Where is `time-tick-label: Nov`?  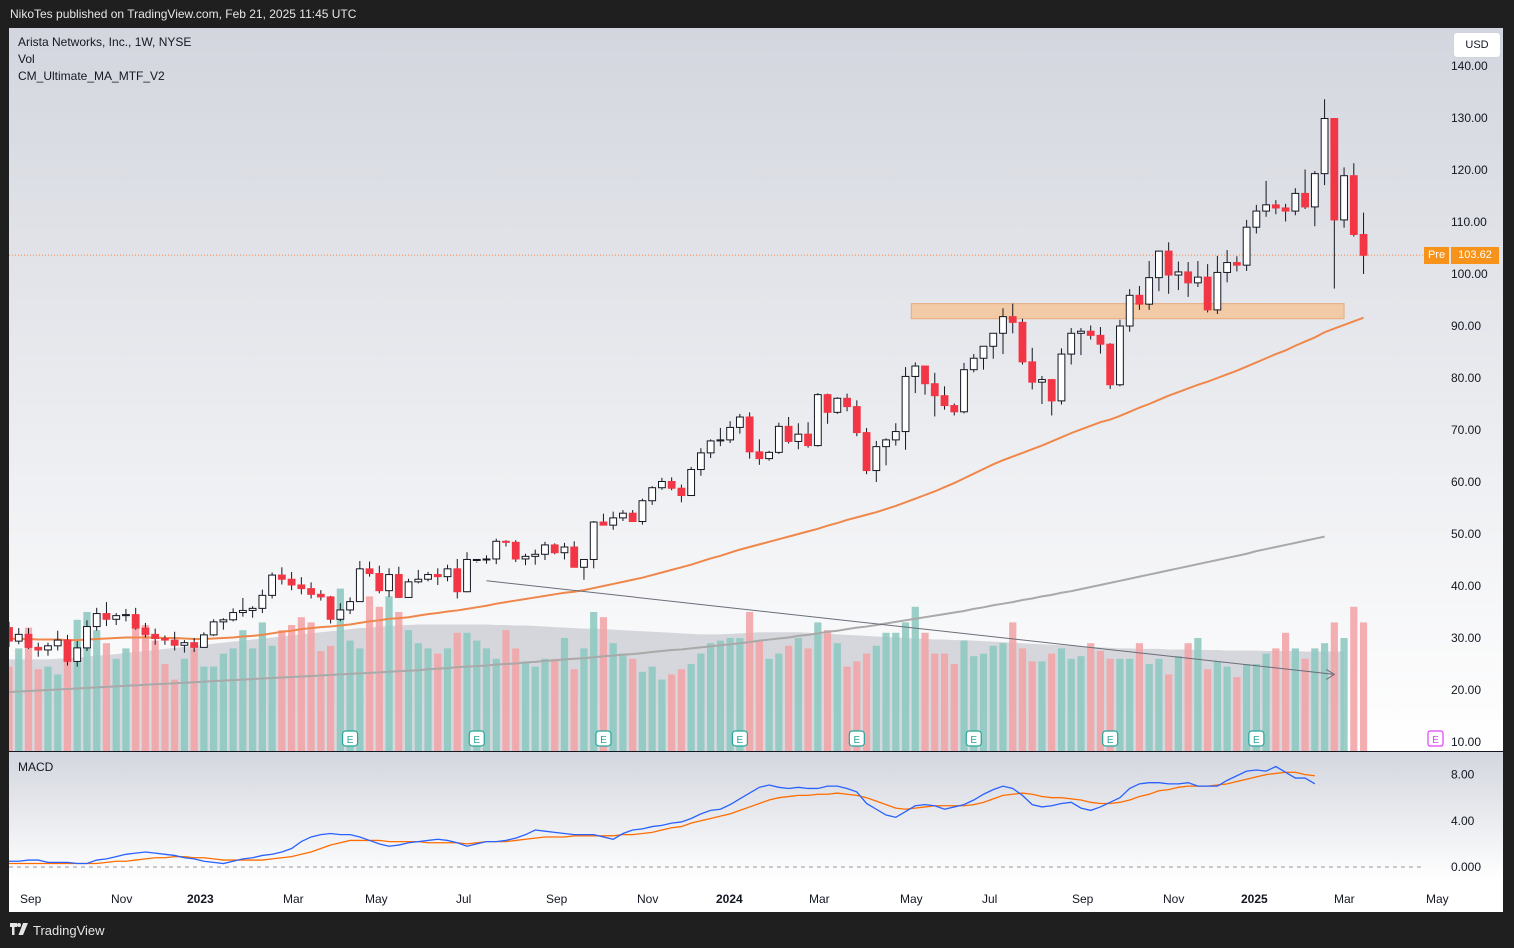 time-tick-label: Nov is located at coordinates (121, 899).